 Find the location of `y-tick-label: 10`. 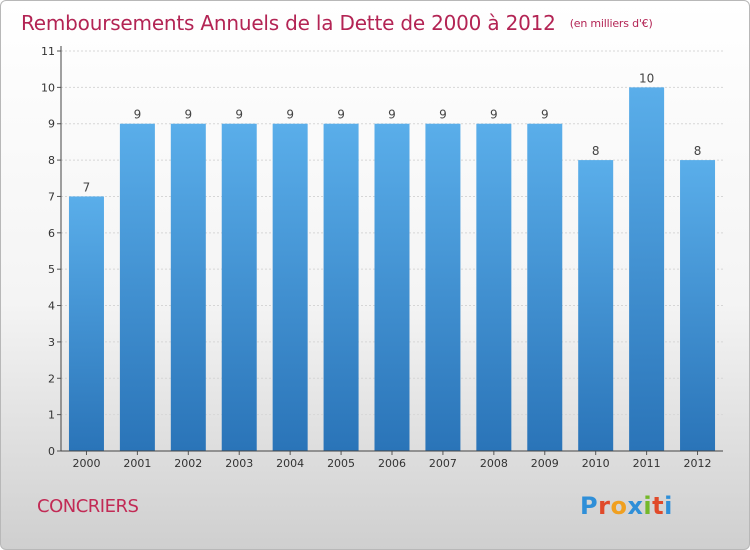

y-tick-label: 10 is located at coordinates (48, 87).